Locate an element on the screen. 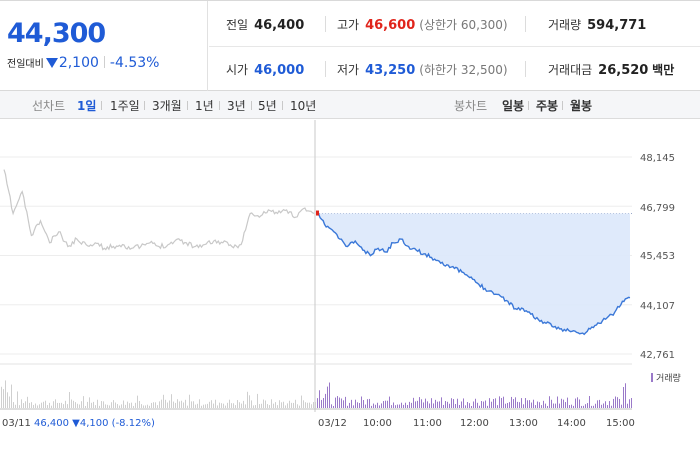  y-tick: 45,453 is located at coordinates (657, 256).